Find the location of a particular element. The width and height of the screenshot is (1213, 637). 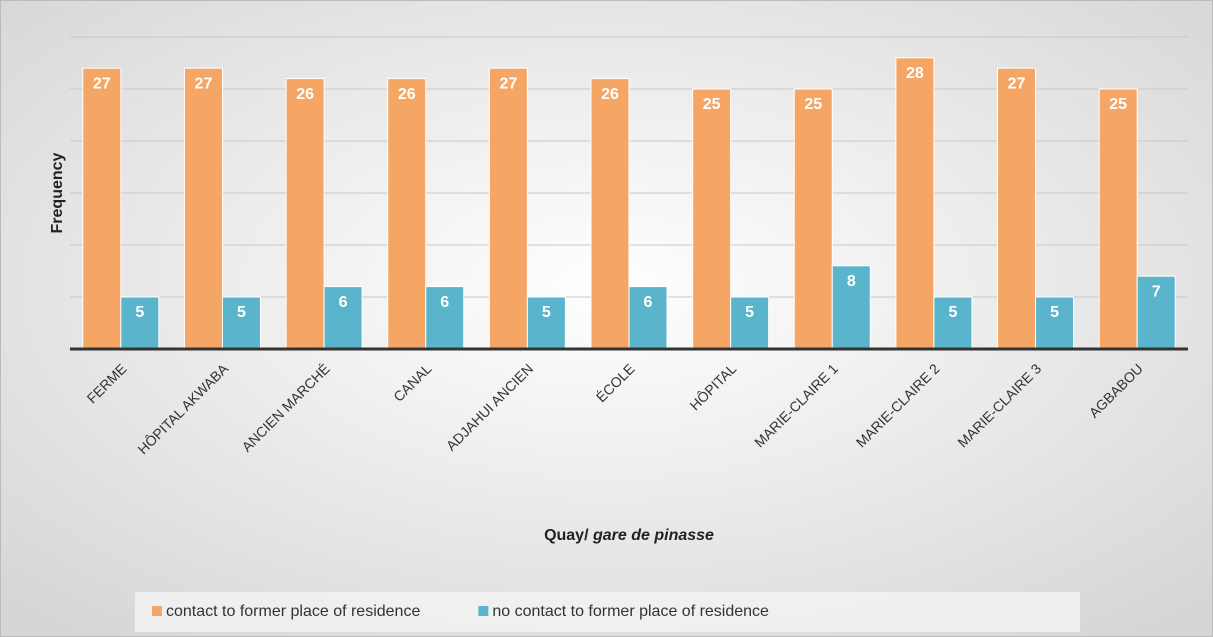

legend-label: no contact to former place of residence is located at coordinates (630, 611).